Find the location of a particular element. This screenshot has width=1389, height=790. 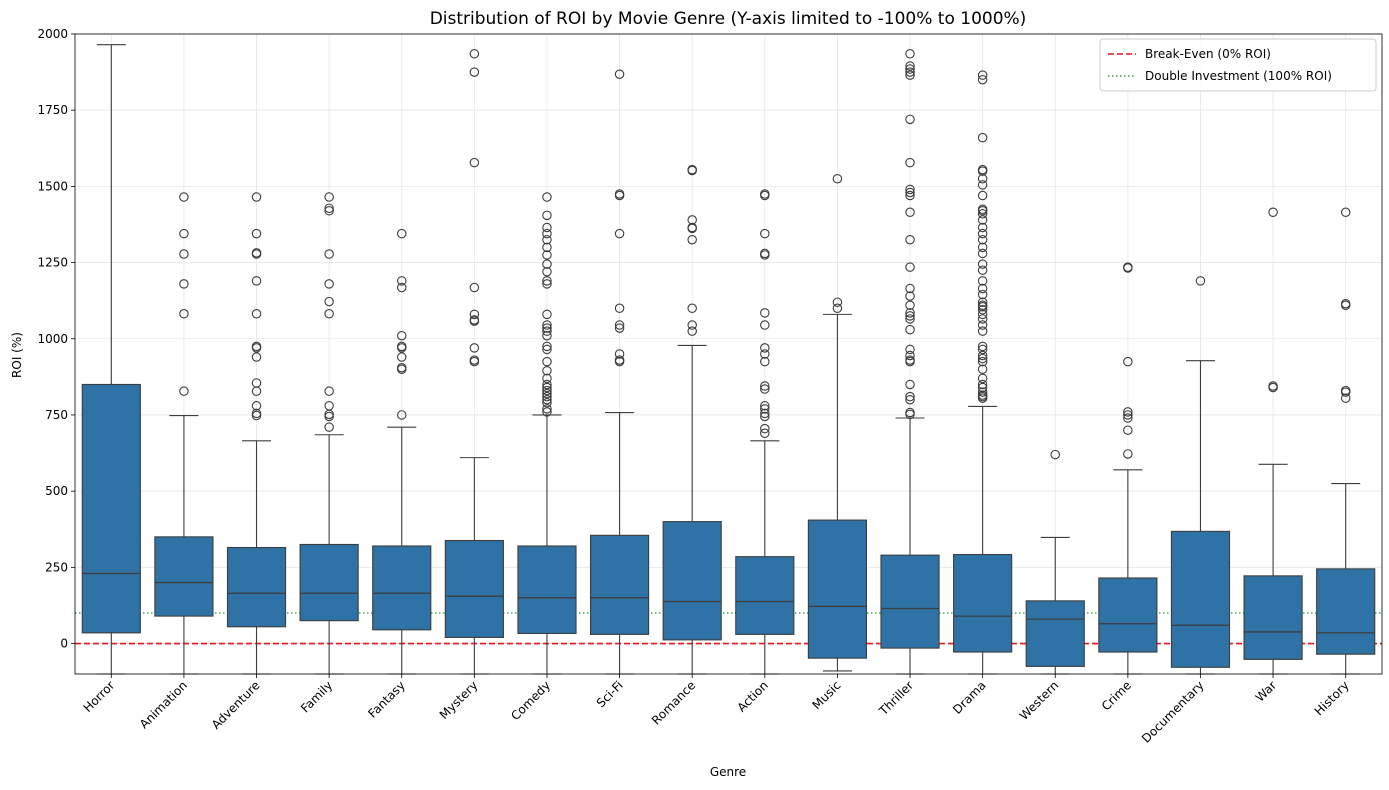

y-tick-label: 1500 is located at coordinates (52, 186).